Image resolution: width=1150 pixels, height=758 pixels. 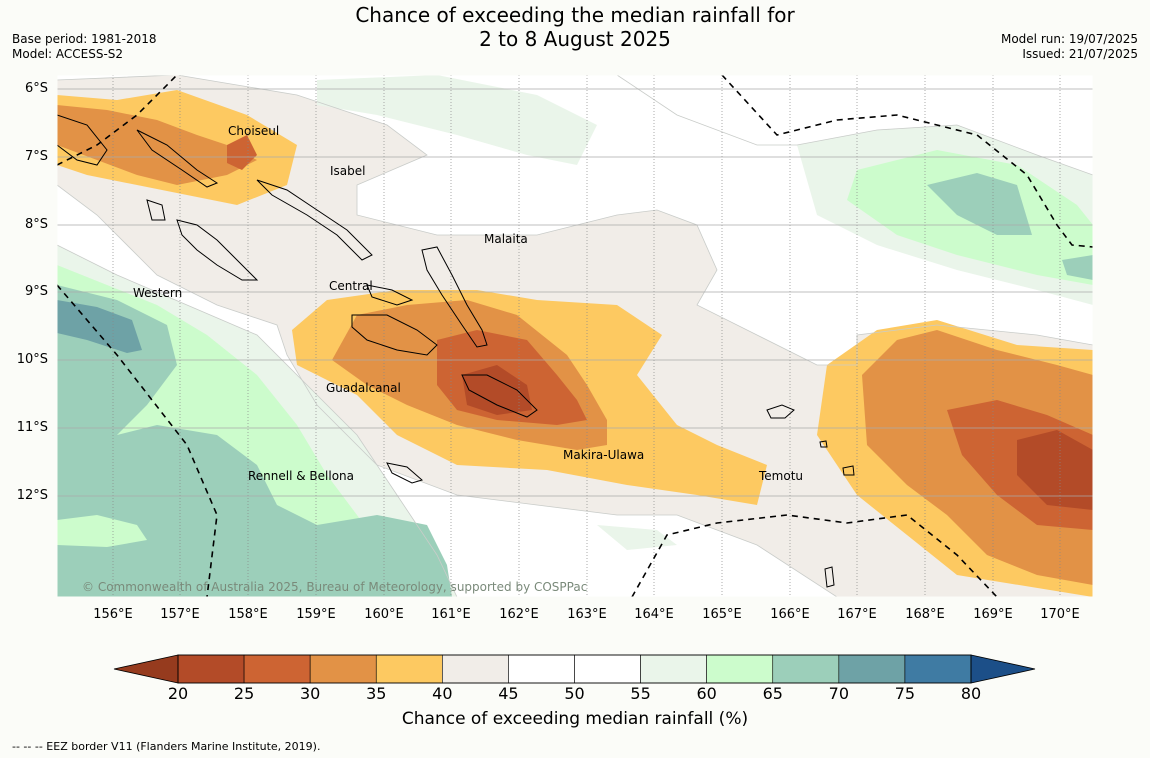 I want to click on colorbar-tick-label: 70, so click(x=838, y=693).